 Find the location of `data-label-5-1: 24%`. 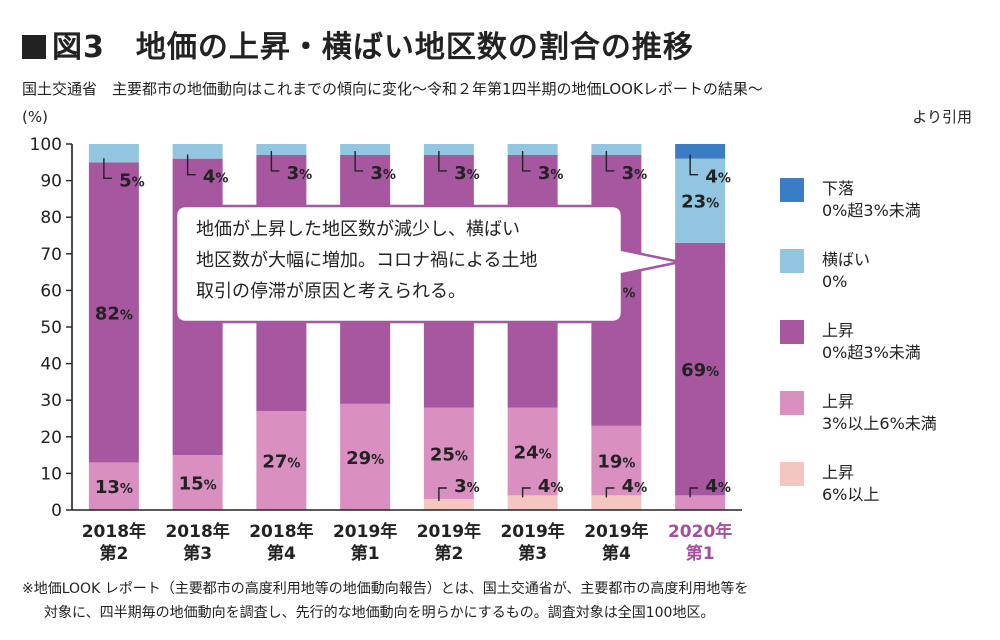

data-label-5-1: 24% is located at coordinates (533, 452).